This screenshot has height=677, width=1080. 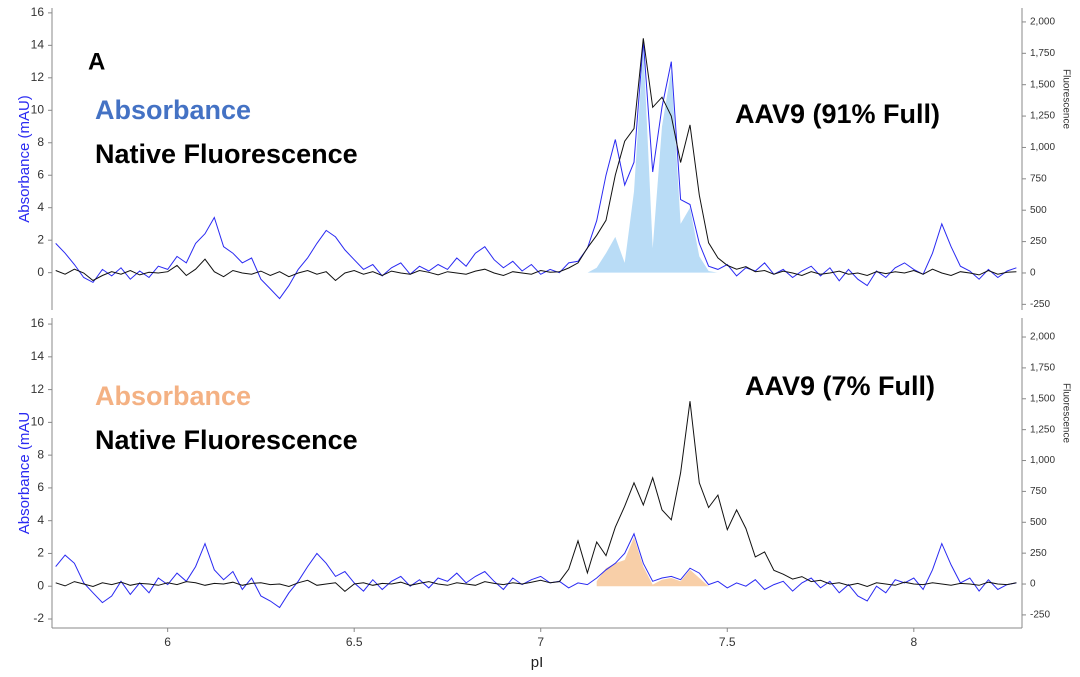 I want to click on x-tick-label: 7.5, so click(x=727, y=642).